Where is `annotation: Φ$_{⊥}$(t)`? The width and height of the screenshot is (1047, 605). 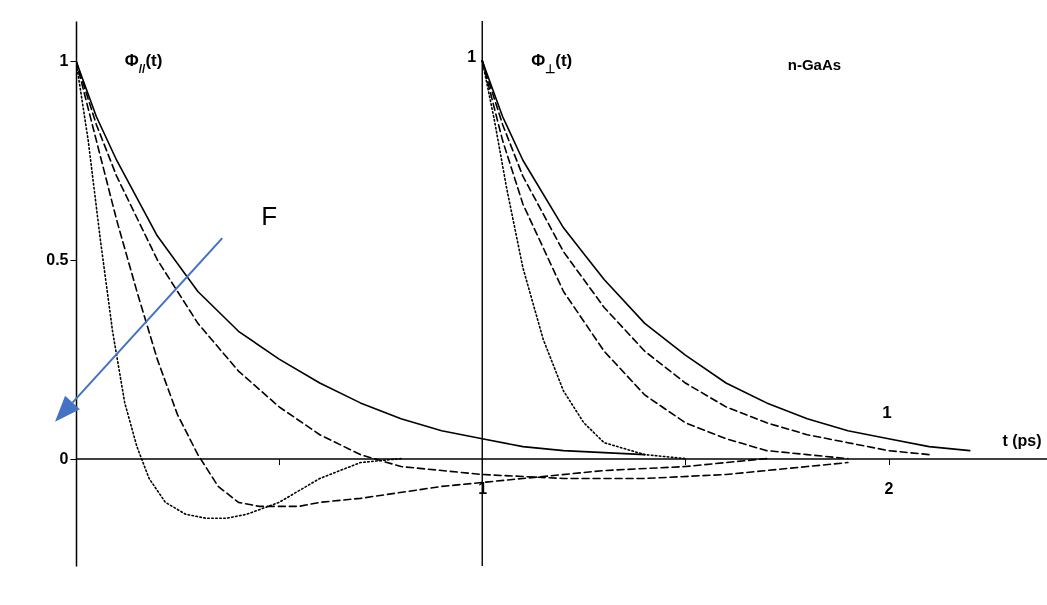 annotation: Φ$_{⊥}$(t) is located at coordinates (552, 63).